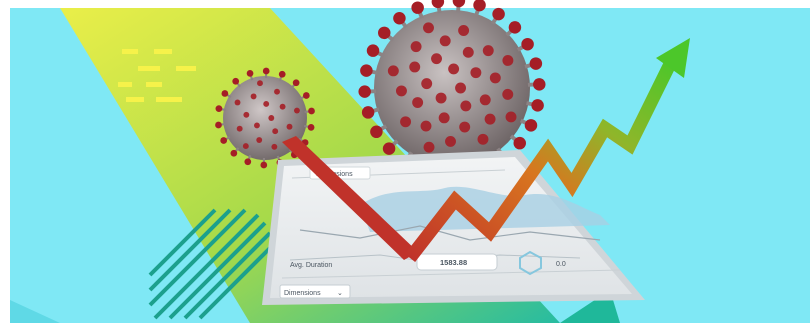  I want to click on dash-pattern, so click(157, 75).